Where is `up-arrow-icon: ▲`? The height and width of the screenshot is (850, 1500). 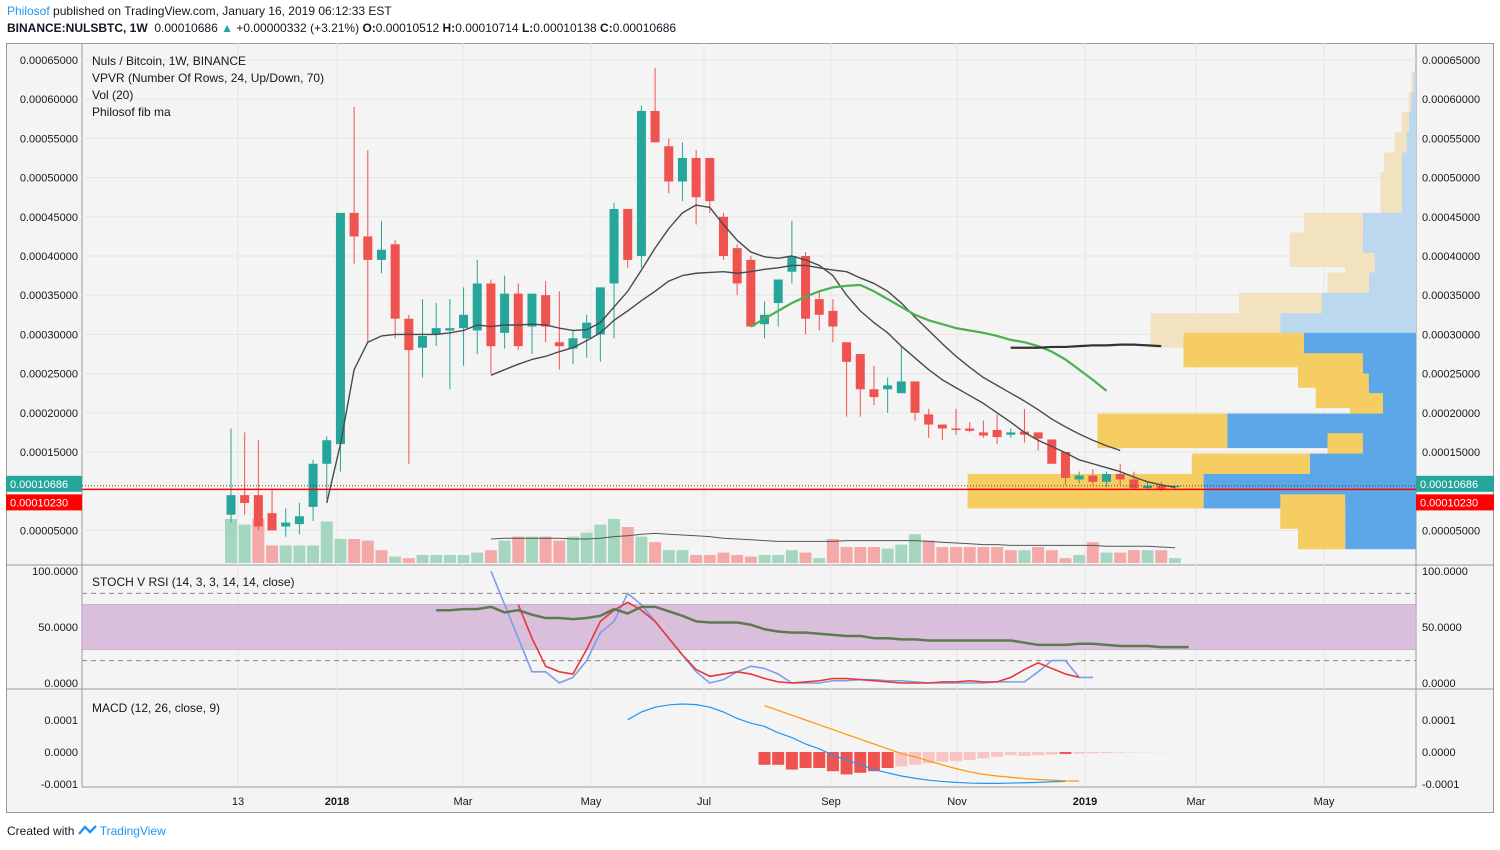
up-arrow-icon: ▲ is located at coordinates (227, 28).